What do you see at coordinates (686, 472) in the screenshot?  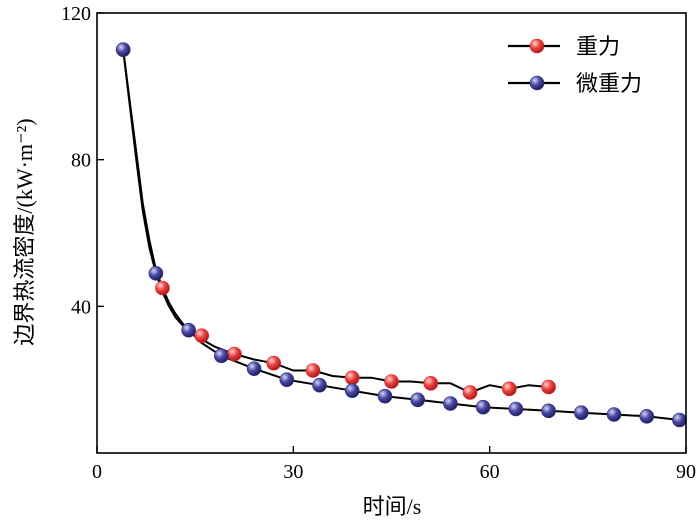 I see `x-tick-label-3: 90` at bounding box center [686, 472].